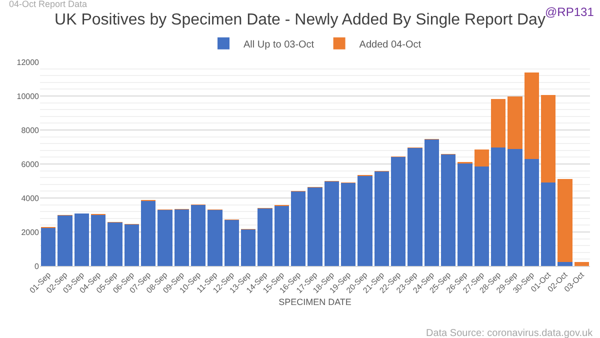 This screenshot has width=600, height=338. I want to click on text: @RP131, so click(569, 12).